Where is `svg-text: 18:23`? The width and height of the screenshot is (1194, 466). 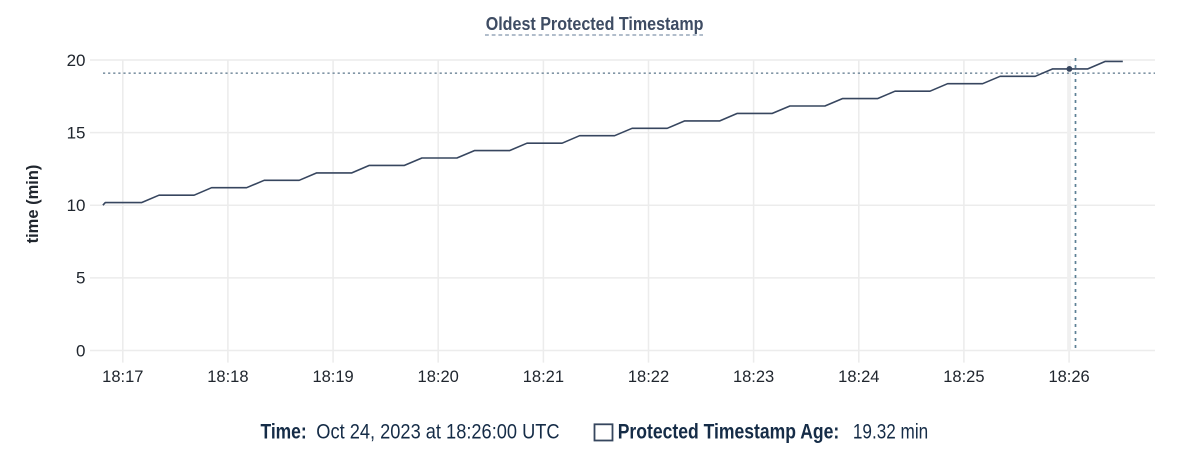 svg-text: 18:23 is located at coordinates (753, 377).